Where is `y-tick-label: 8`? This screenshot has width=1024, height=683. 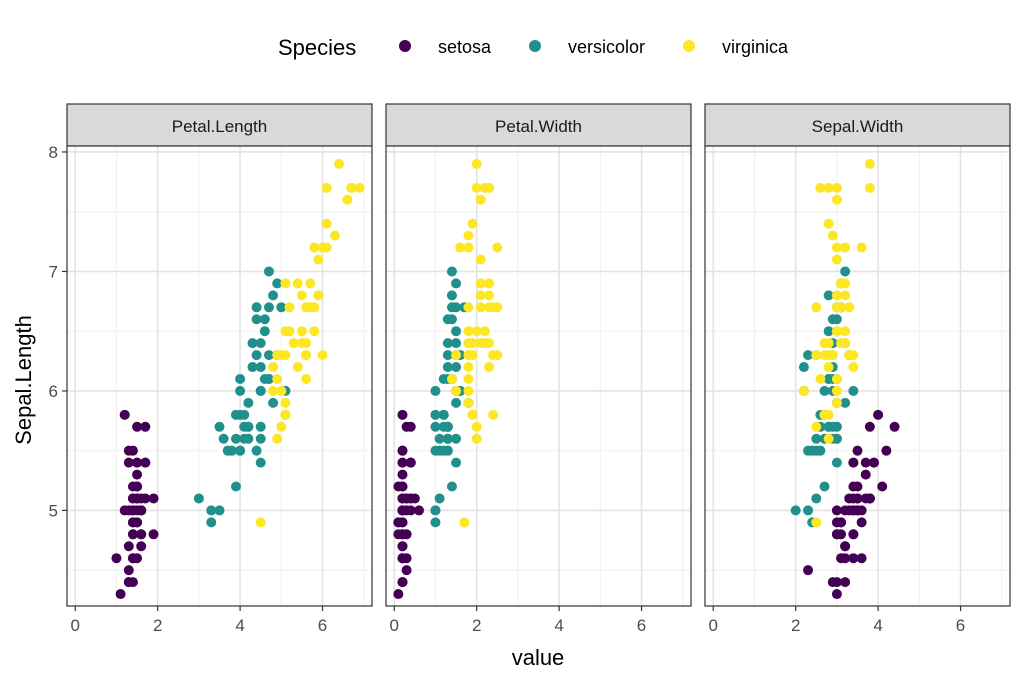
y-tick-label: 8 is located at coordinates (53, 152).